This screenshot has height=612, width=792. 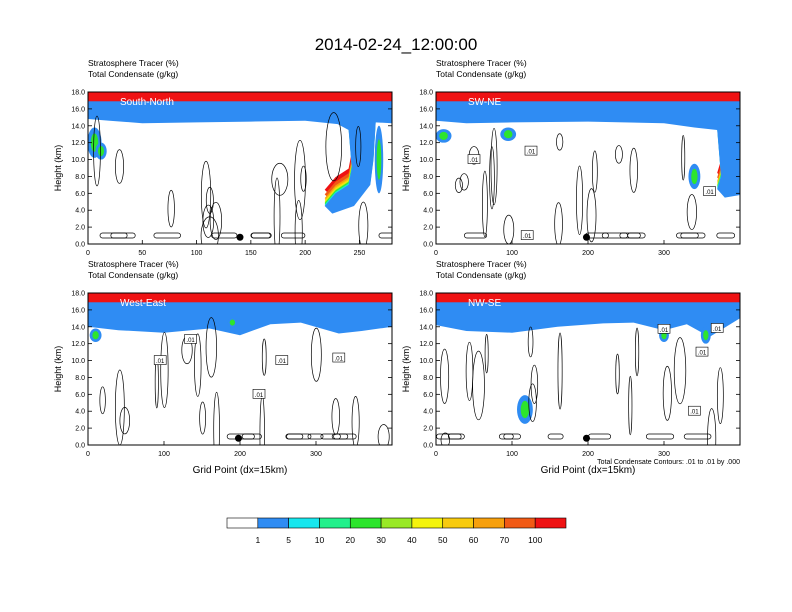 I want to click on panel-label: South-North, so click(x=147, y=102).